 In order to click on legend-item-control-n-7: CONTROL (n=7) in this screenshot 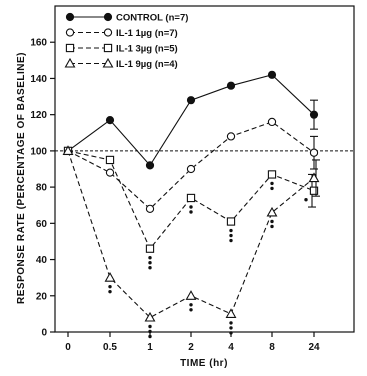, I will do `click(126, 18)`.